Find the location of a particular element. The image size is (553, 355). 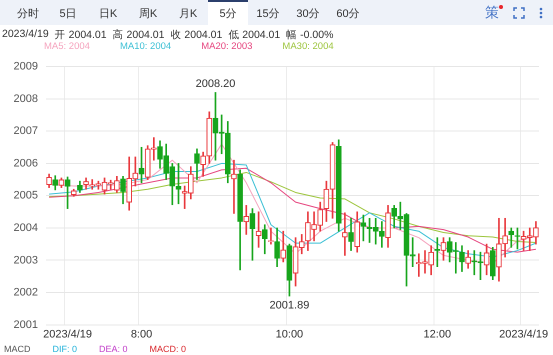

annotation: 2001.89 is located at coordinates (290, 306).